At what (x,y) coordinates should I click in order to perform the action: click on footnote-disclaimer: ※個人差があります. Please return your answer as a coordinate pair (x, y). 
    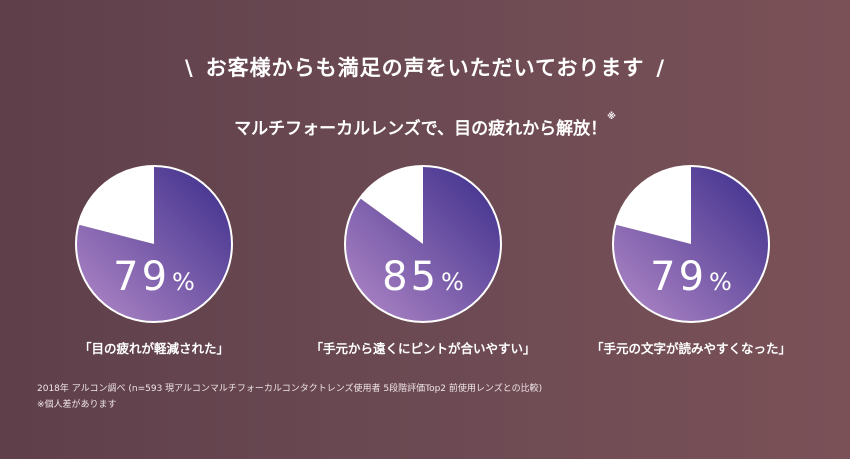
    Looking at the image, I should click on (77, 405).